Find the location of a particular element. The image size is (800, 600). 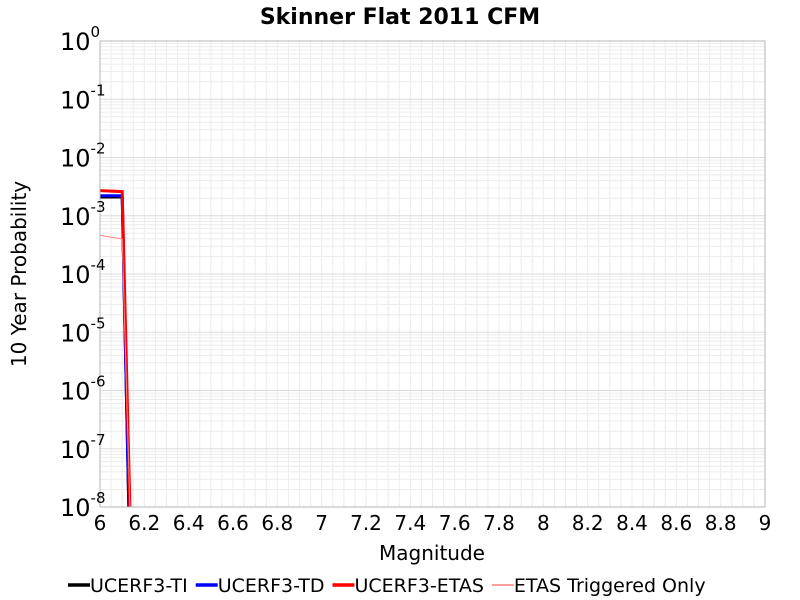

x-tick-label: 8.6 is located at coordinates (676, 523).